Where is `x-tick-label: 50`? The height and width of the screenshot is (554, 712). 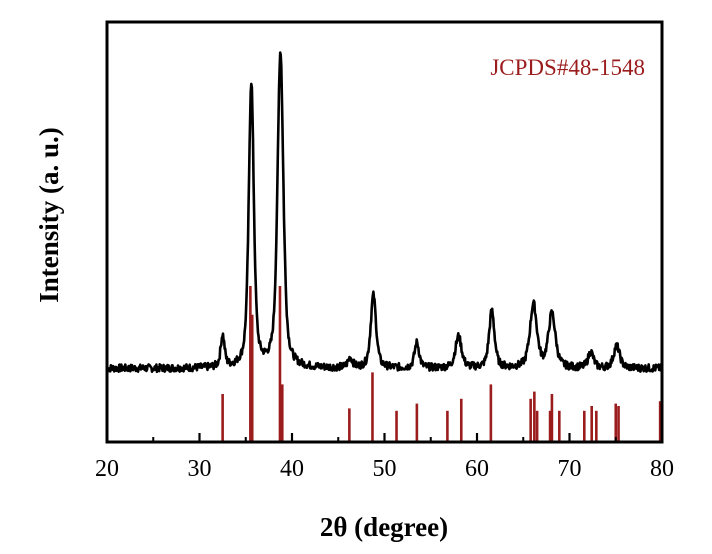 x-tick-label: 50 is located at coordinates (385, 469).